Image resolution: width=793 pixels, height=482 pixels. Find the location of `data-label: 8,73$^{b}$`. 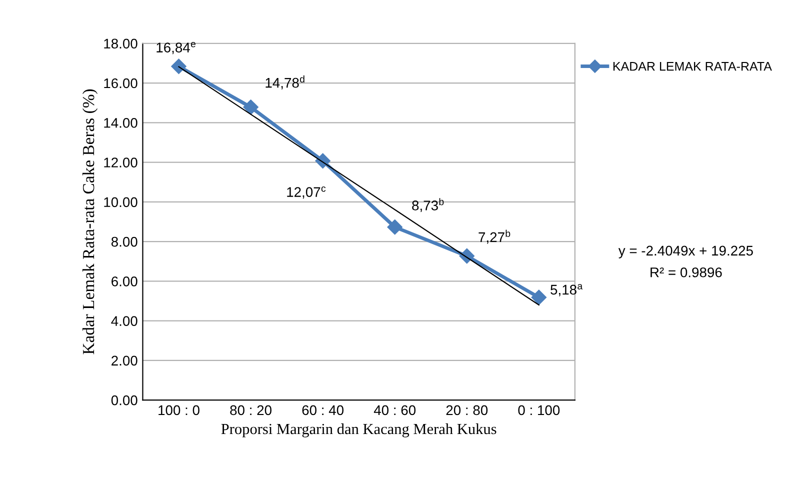

data-label: 8,73$^{b}$ is located at coordinates (428, 205).